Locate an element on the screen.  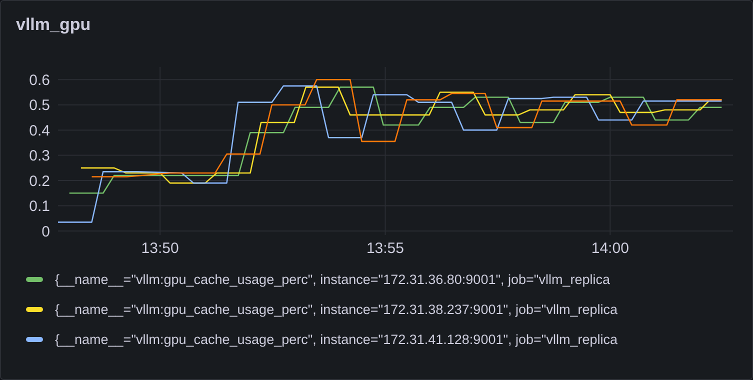
y-tick-label: 0.1 is located at coordinates (39, 207).